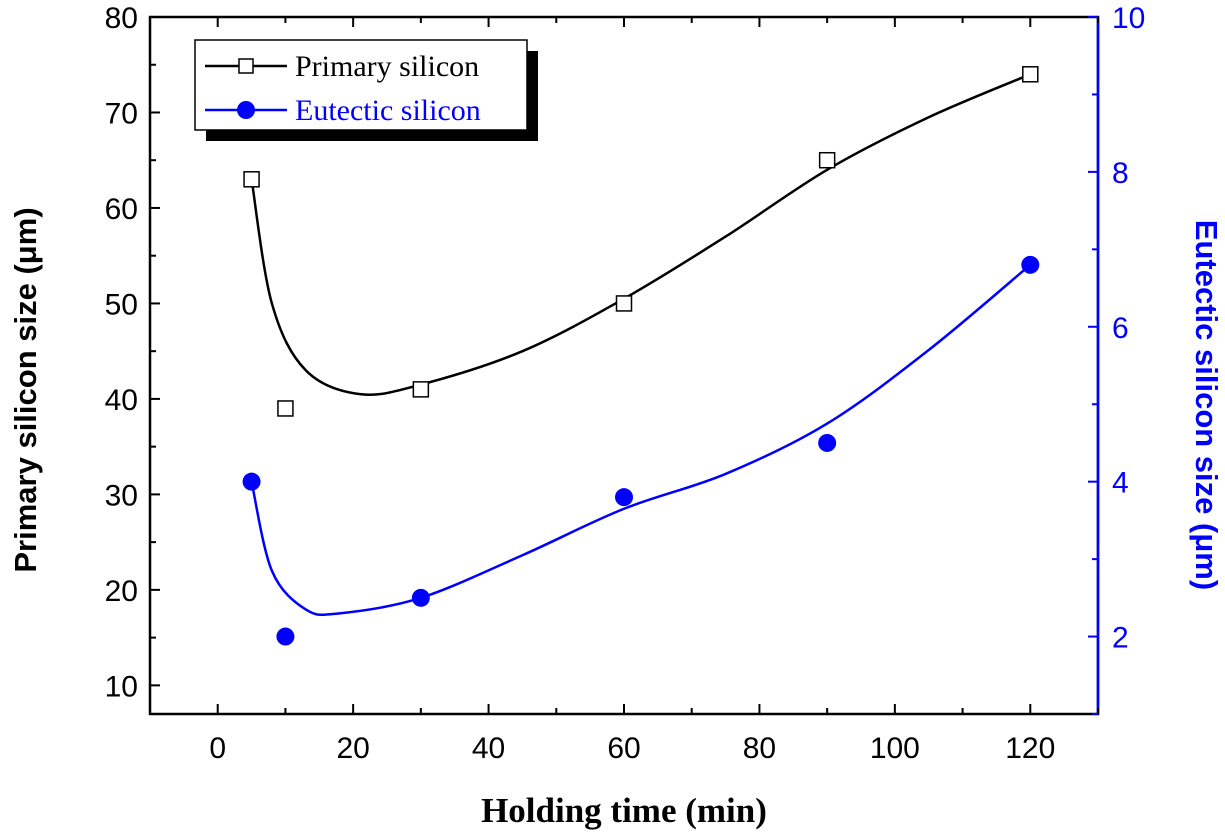 The width and height of the screenshot is (1225, 832). What do you see at coordinates (121, 304) in the screenshot?
I see `y-tick-label: 50` at bounding box center [121, 304].